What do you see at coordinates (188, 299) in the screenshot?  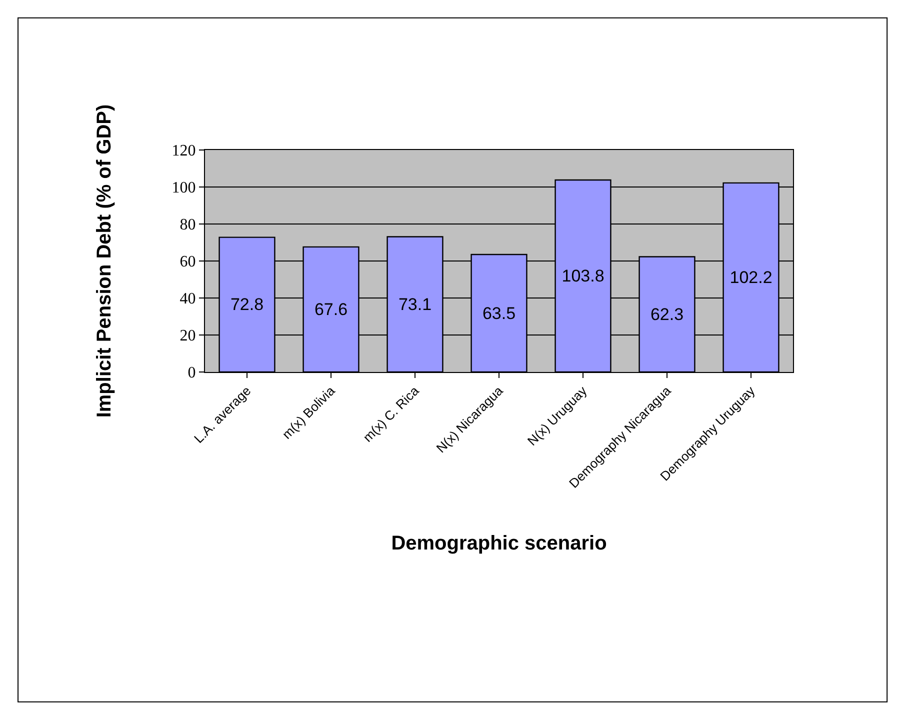 I see `y-tick-label: 40` at bounding box center [188, 299].